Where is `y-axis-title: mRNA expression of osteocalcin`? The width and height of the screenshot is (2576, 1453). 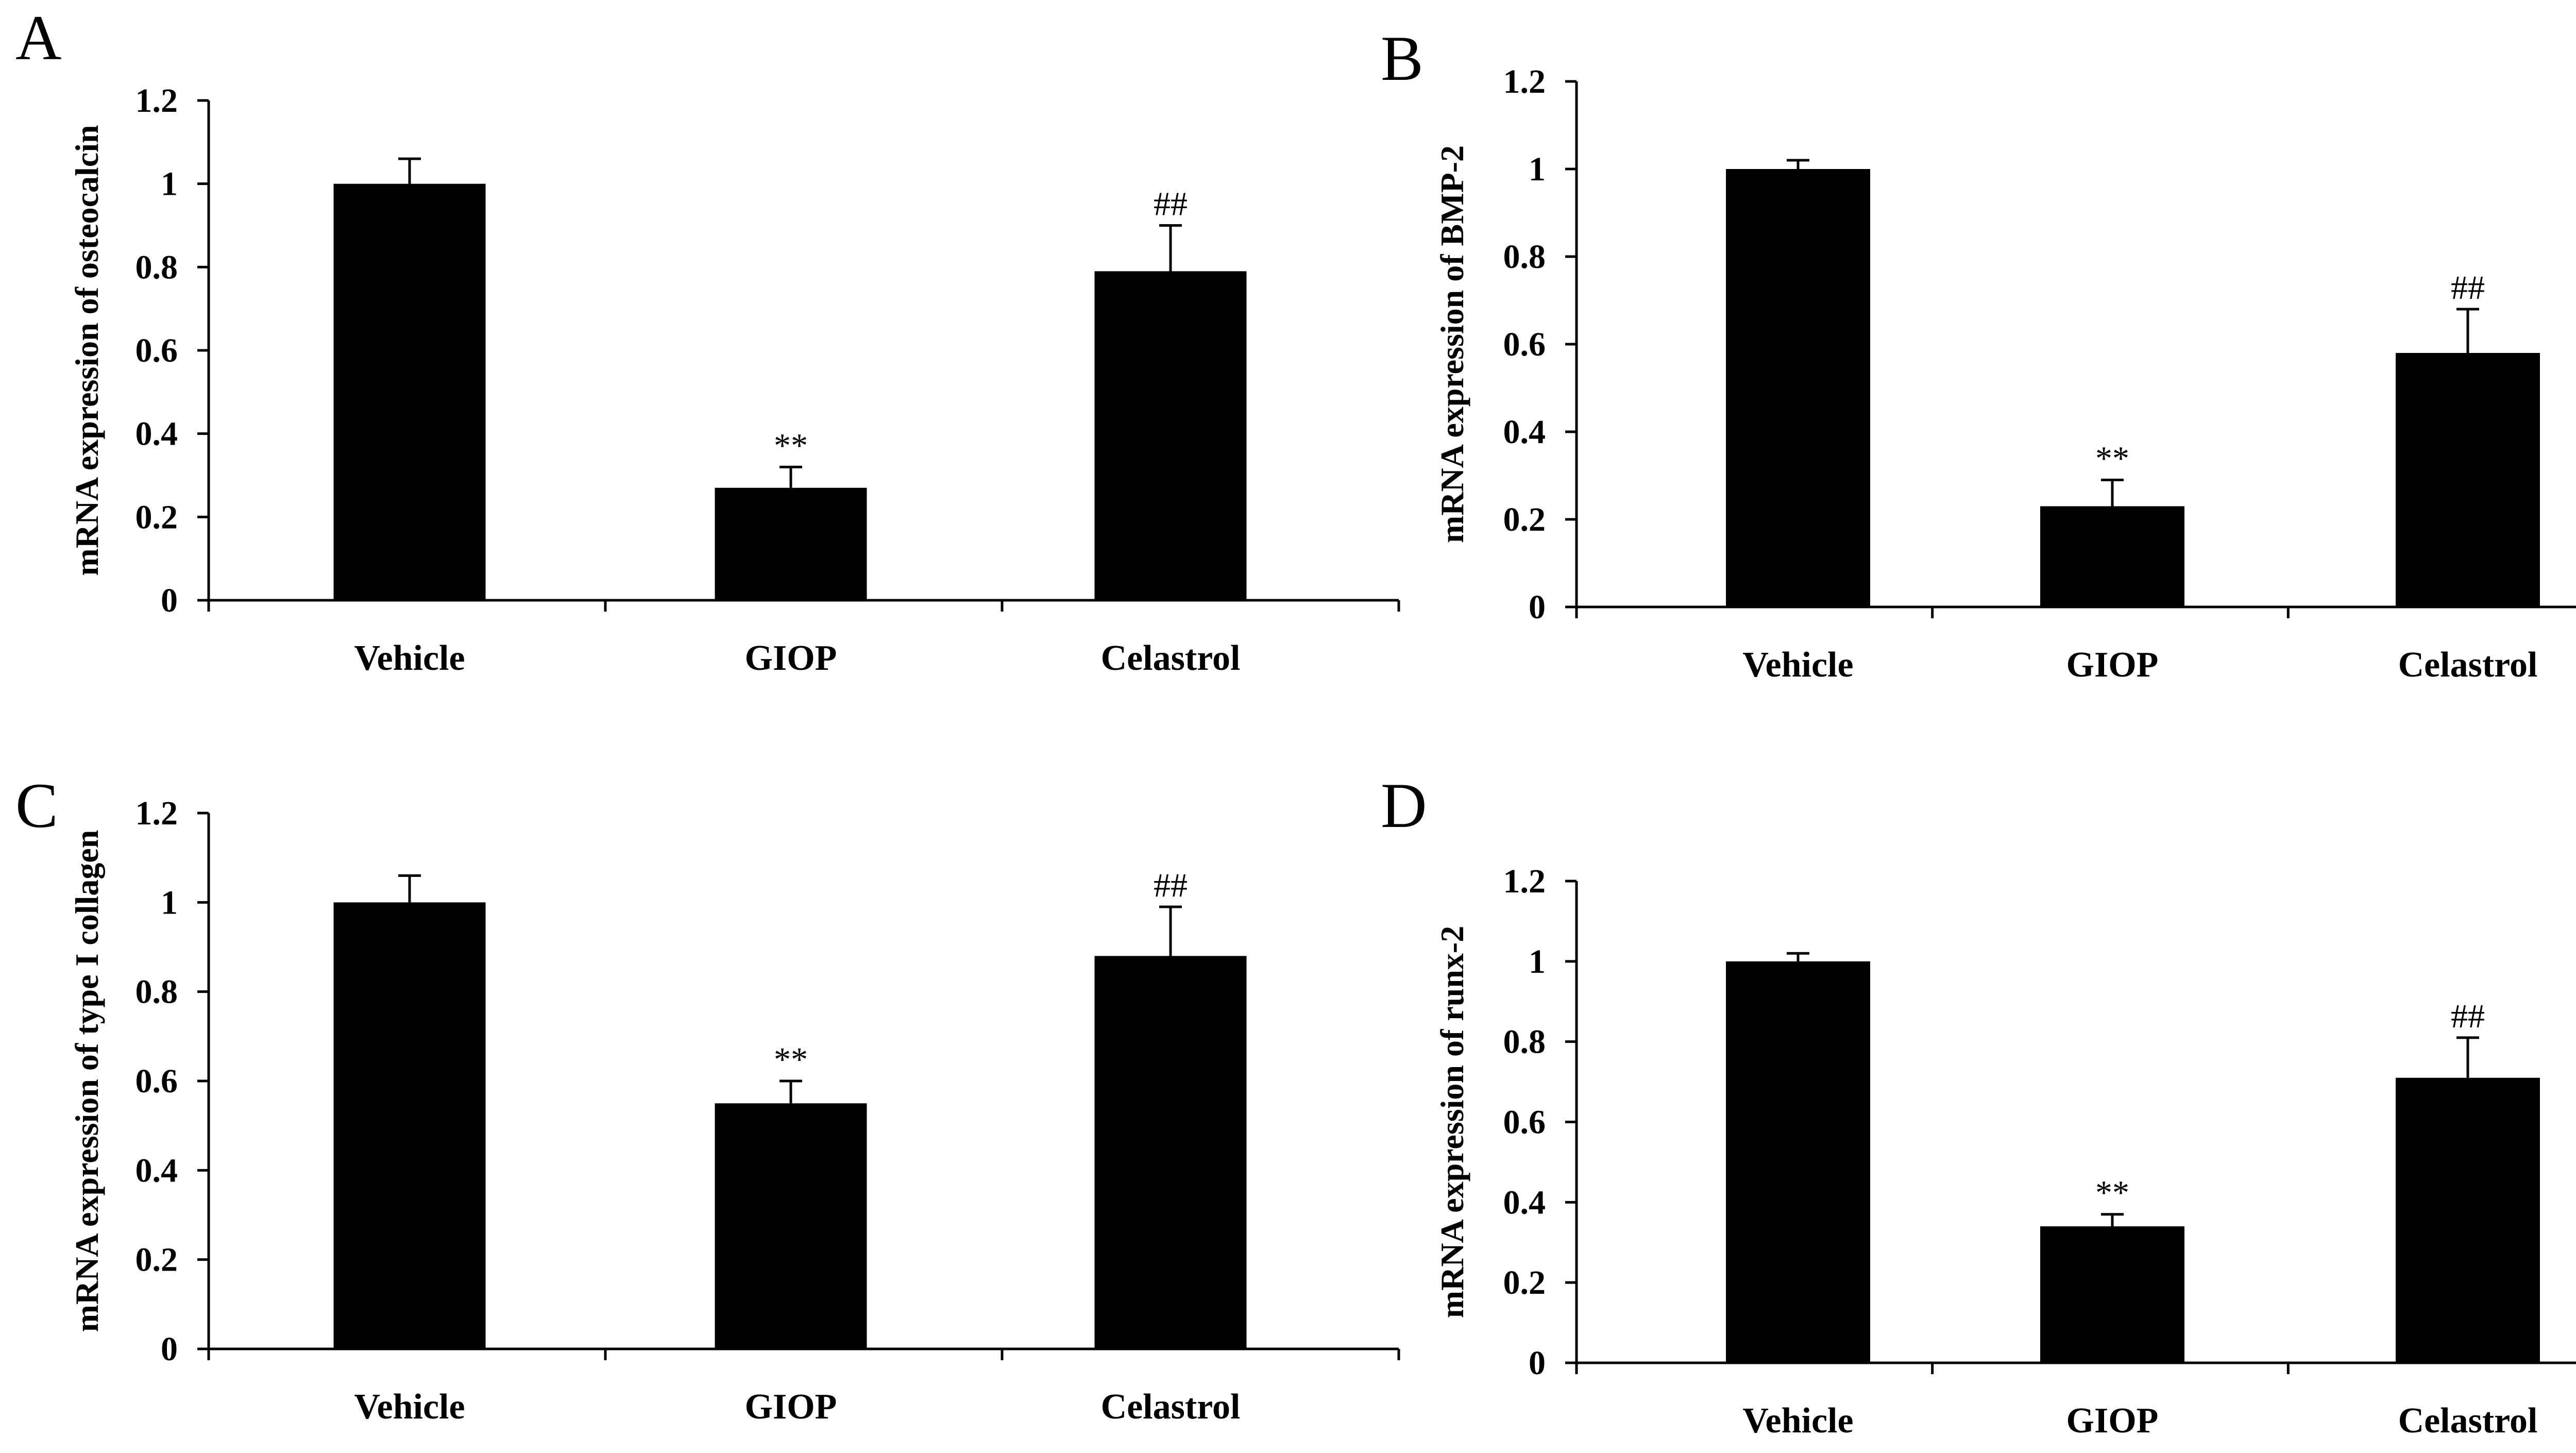
y-axis-title: mRNA expression of osteocalcin is located at coordinates (87, 350).